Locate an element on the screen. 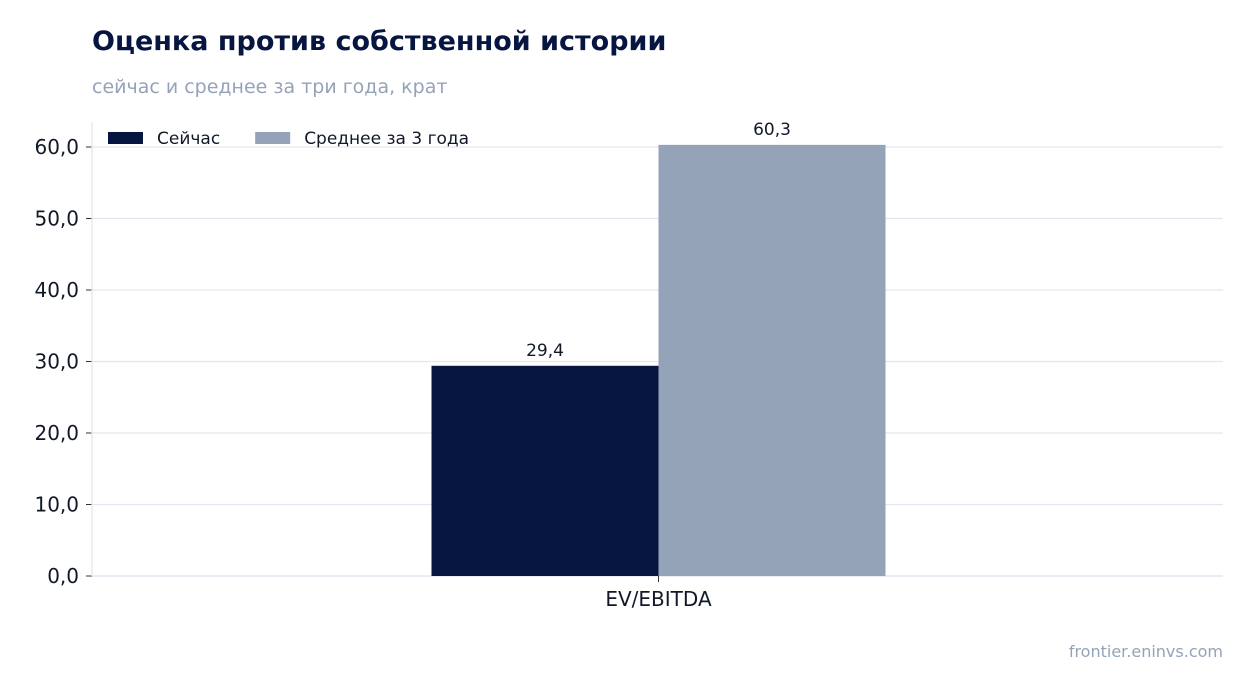  data-labels: 29,4 60,3 is located at coordinates (658, 240).